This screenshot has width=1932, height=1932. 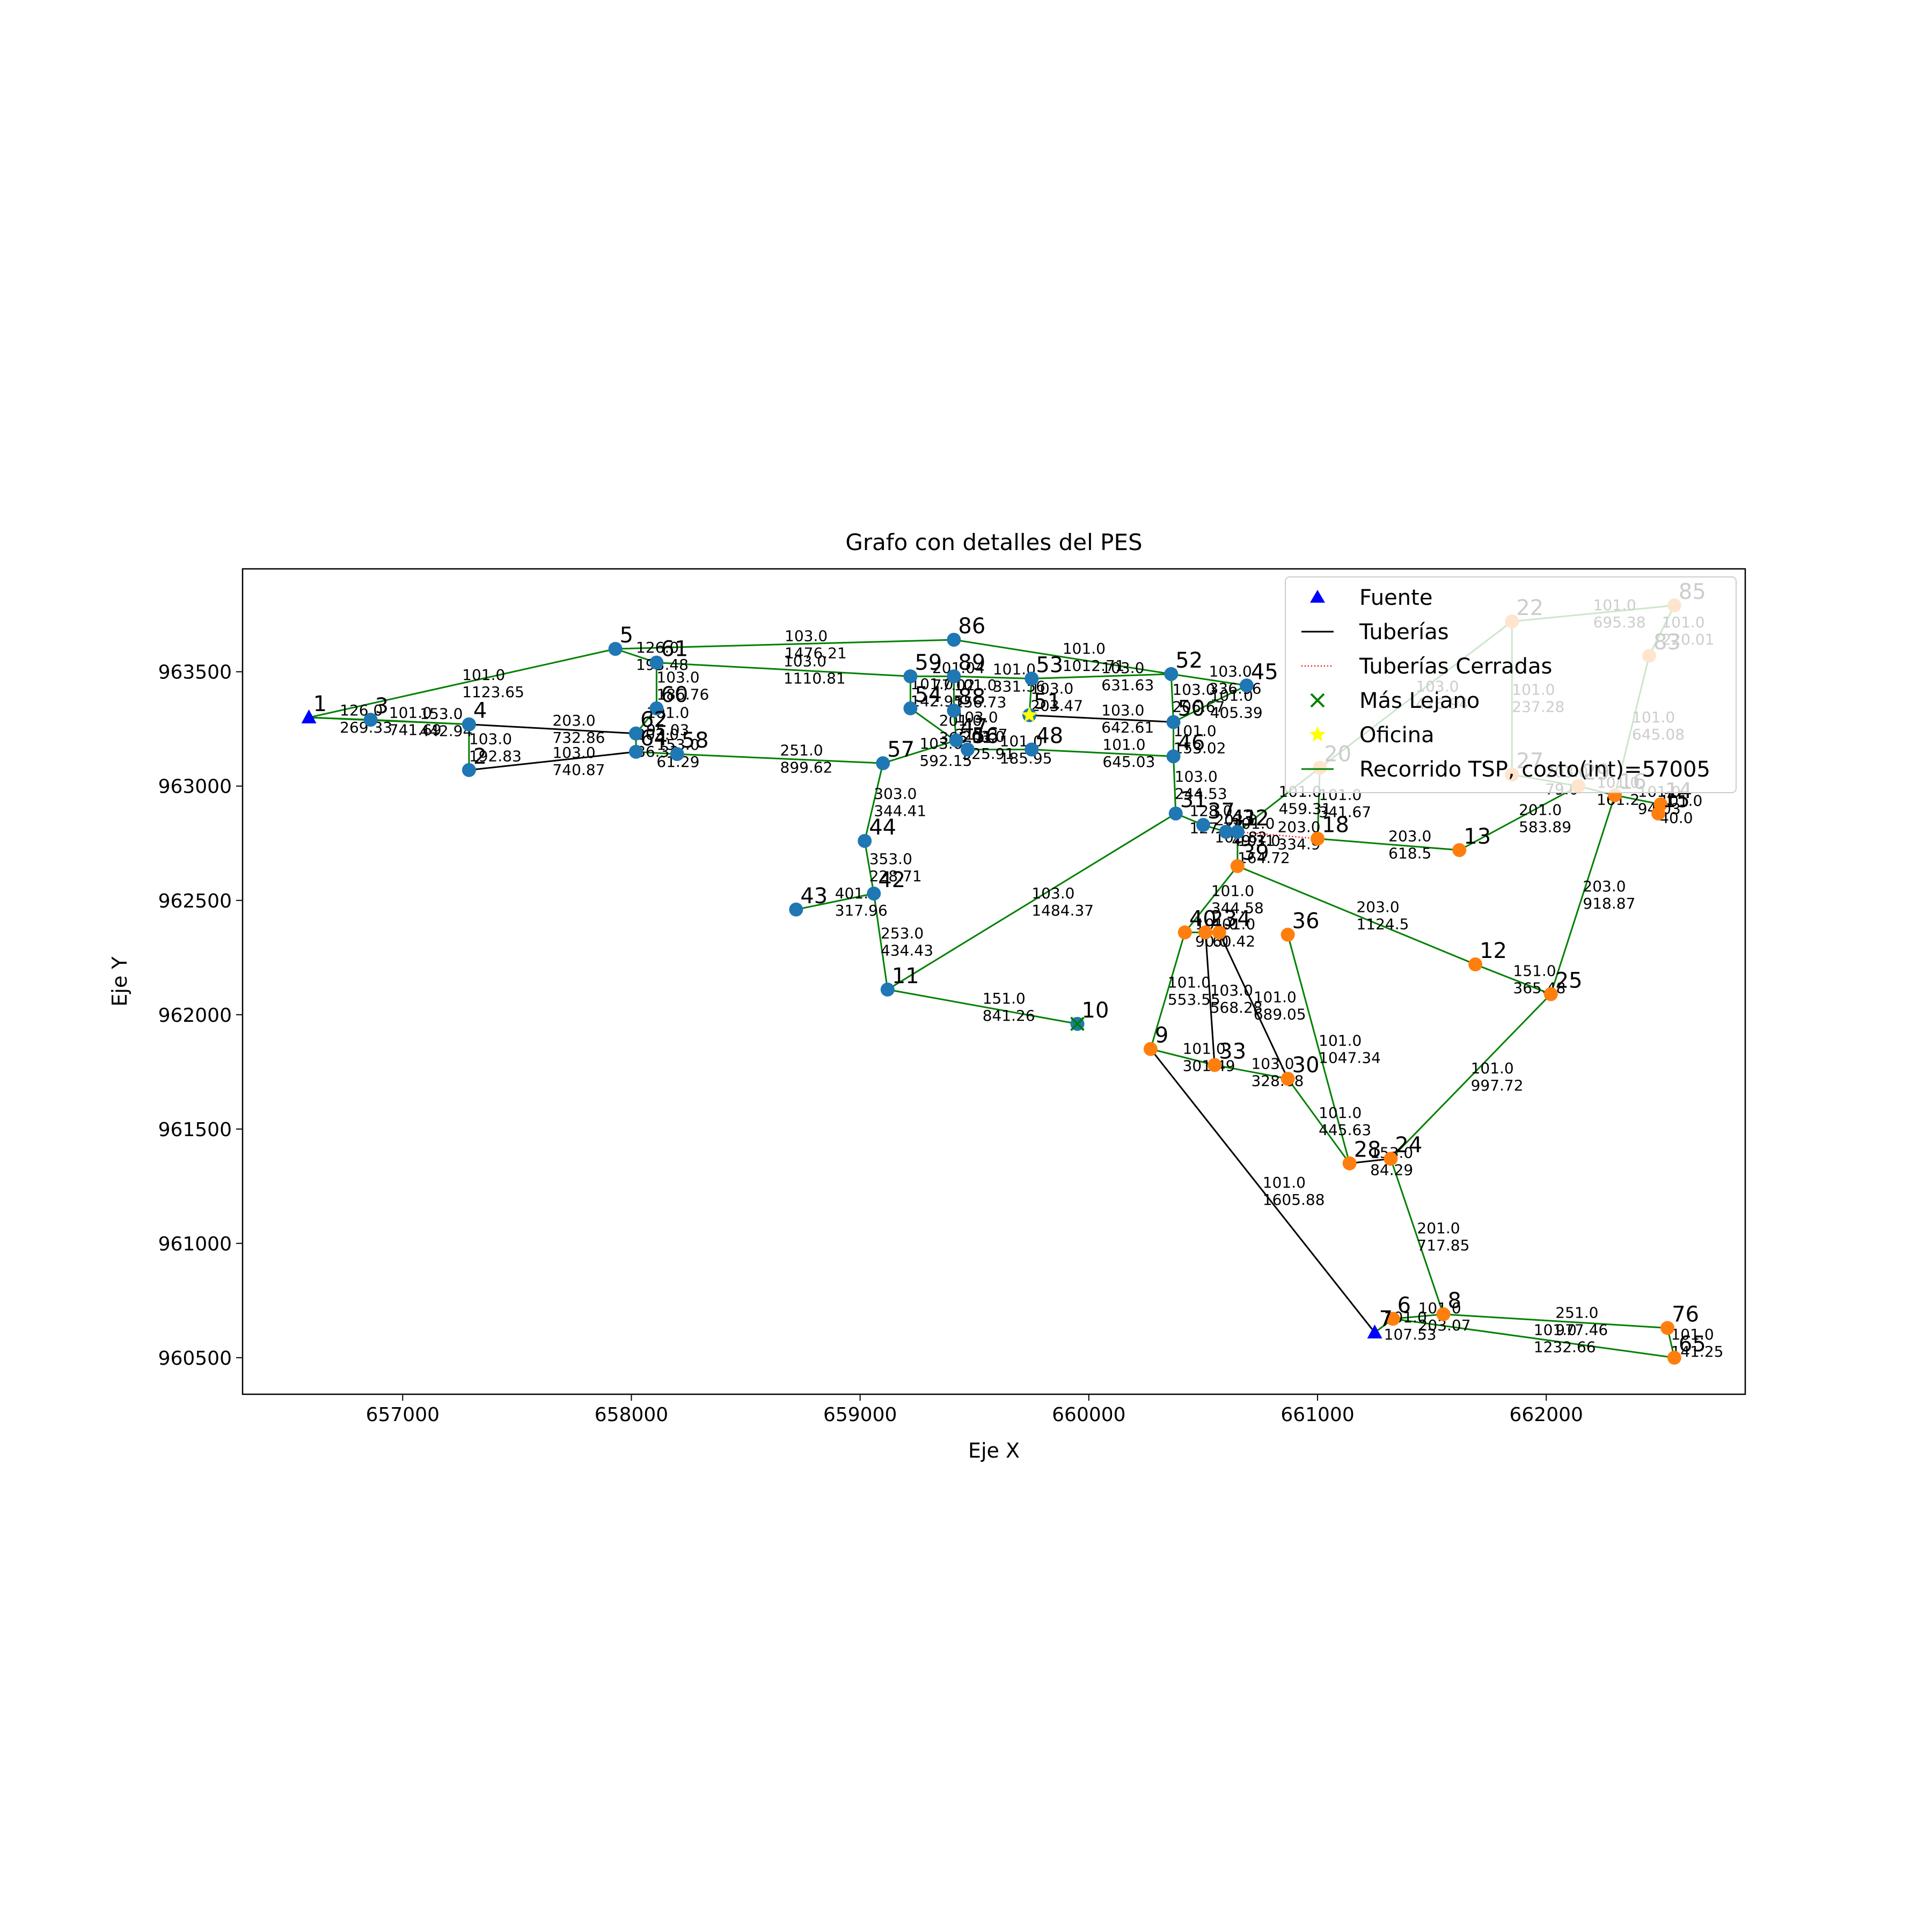 What do you see at coordinates (1374, 1331) in the screenshot?
I see `node-7-fuente` at bounding box center [1374, 1331].